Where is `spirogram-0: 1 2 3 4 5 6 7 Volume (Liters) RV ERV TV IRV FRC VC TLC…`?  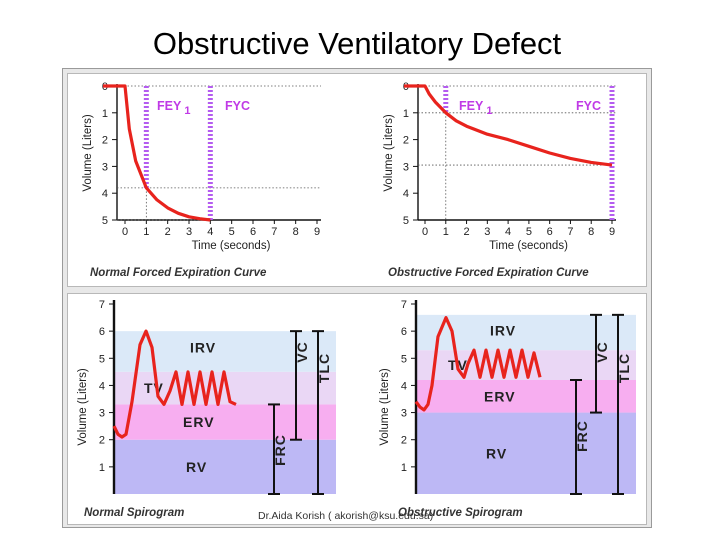
spirogram-0: 1 2 3 4 5 6 7 Volume (Liters) RV ERV TV IRV FRC VC TLC… is located at coordinates (206, 409).